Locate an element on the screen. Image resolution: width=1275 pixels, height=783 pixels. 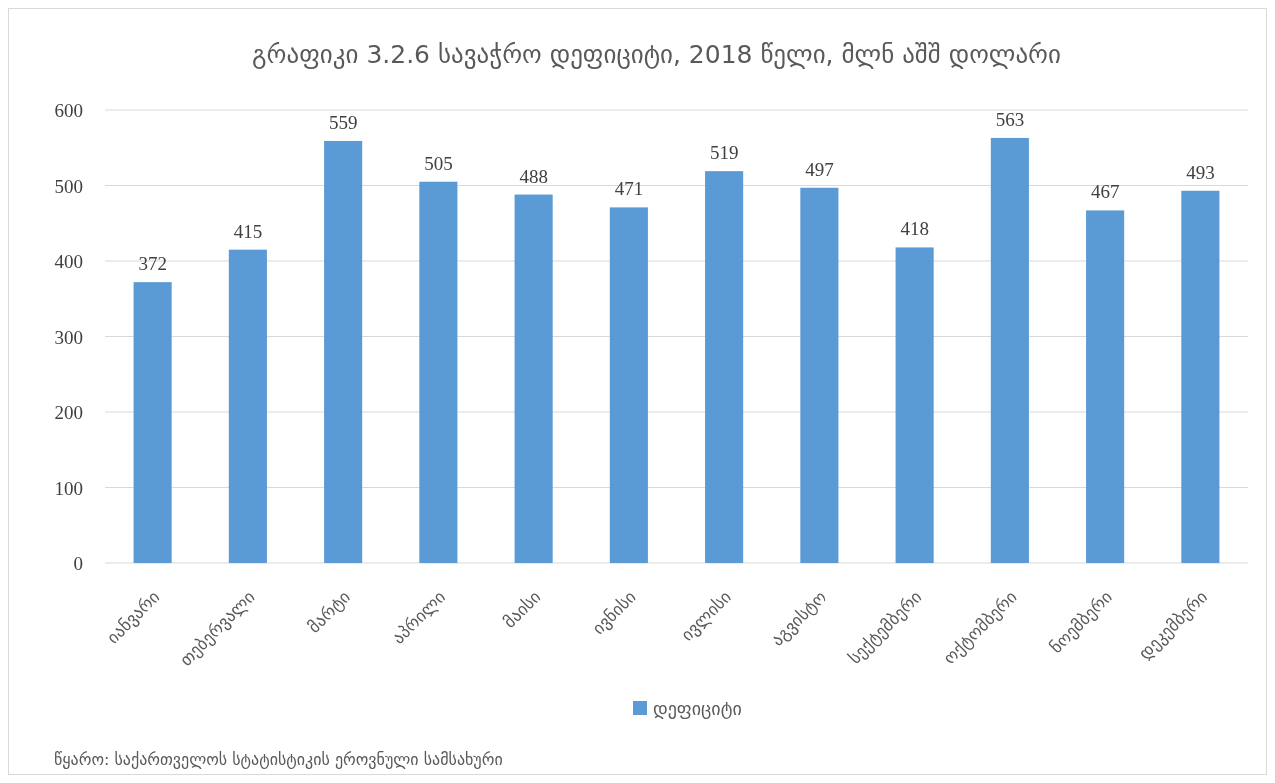
y-tick-label: 200 is located at coordinates (68, 412).